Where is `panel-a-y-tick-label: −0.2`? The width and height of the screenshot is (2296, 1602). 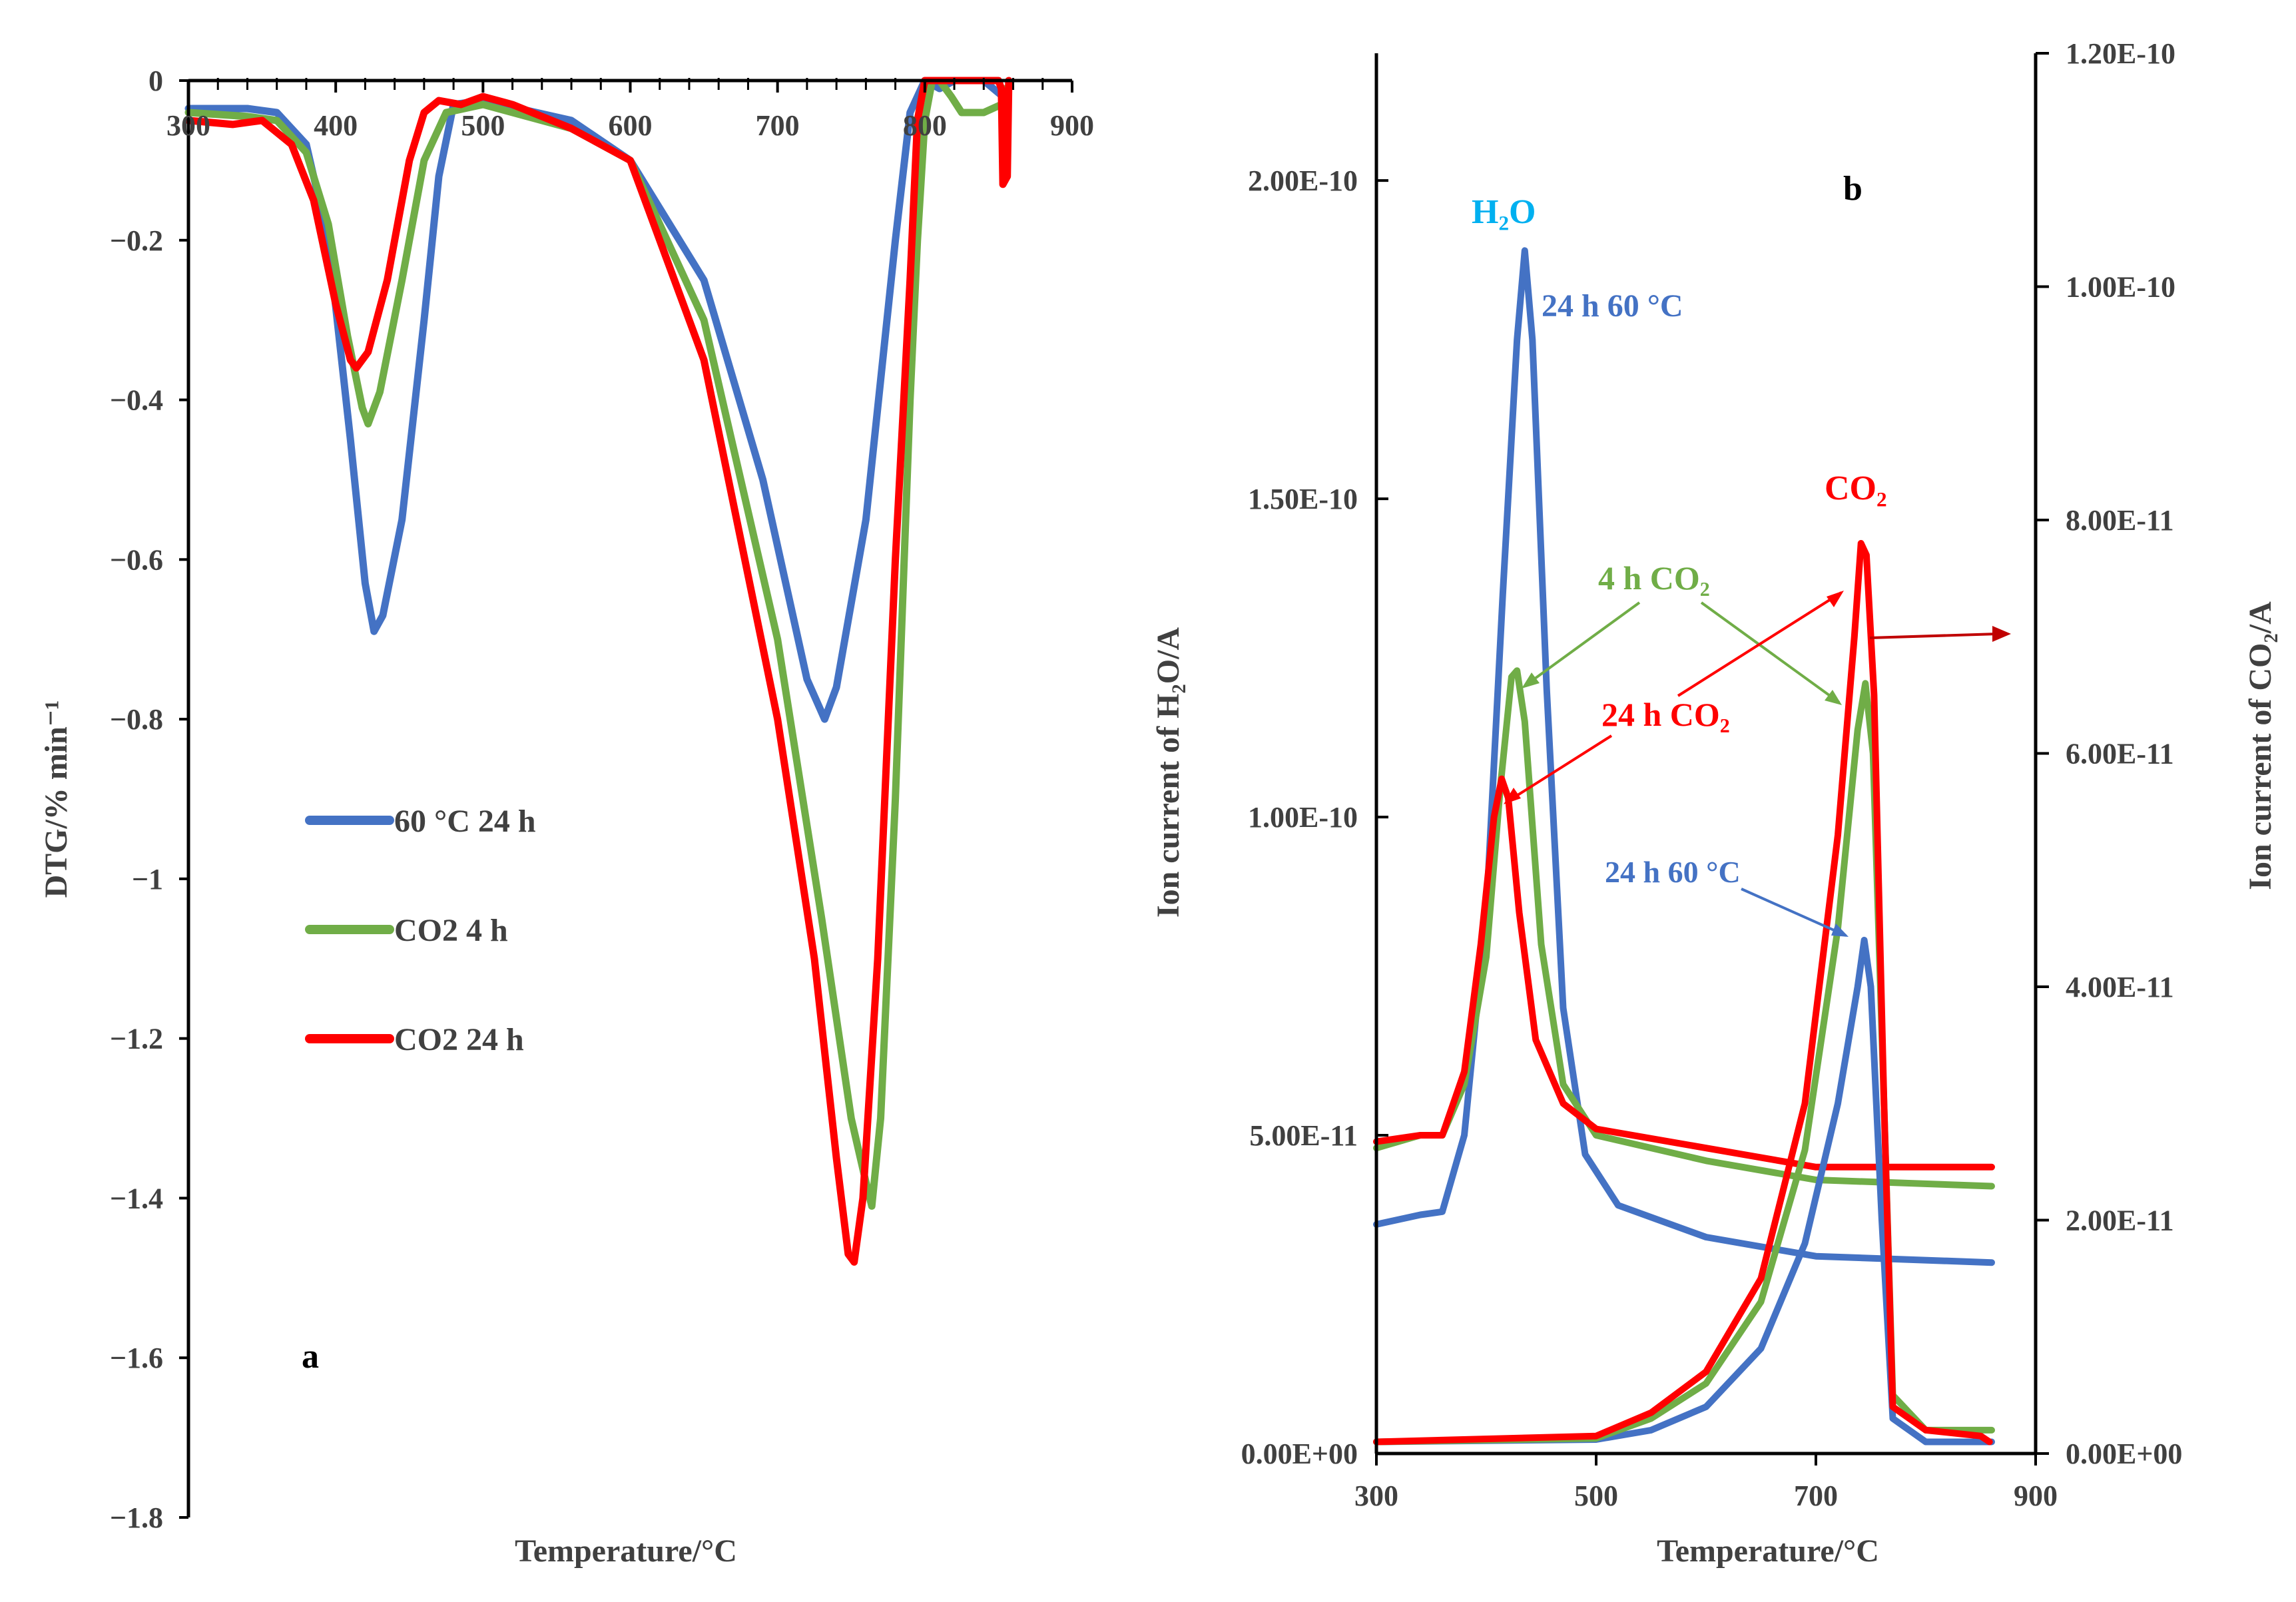 panel-a-y-tick-label: −0.2 is located at coordinates (136, 240).